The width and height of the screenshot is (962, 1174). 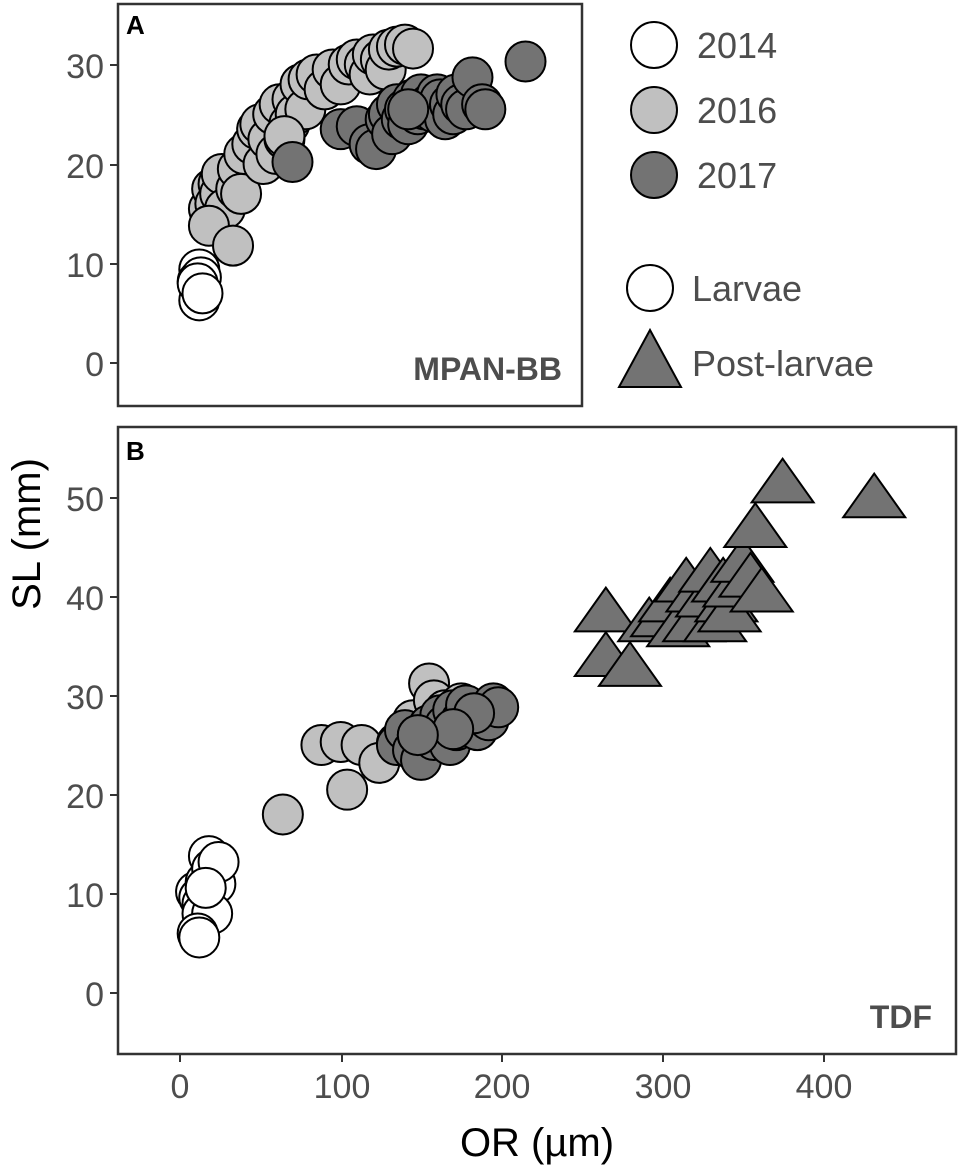 I want to click on panel-a-site-label: MPAN-BB, so click(x=487, y=369).